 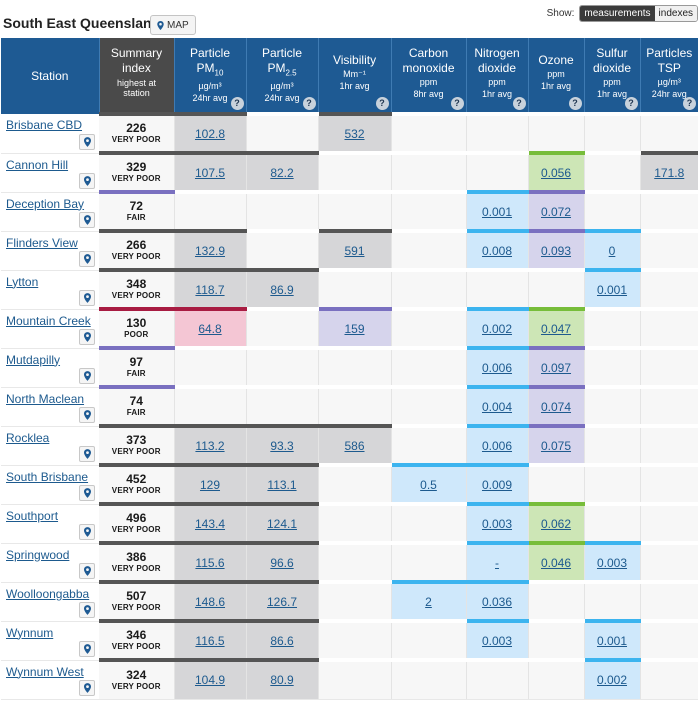 What do you see at coordinates (210, 601) in the screenshot?
I see `pm10-value: 148.6` at bounding box center [210, 601].